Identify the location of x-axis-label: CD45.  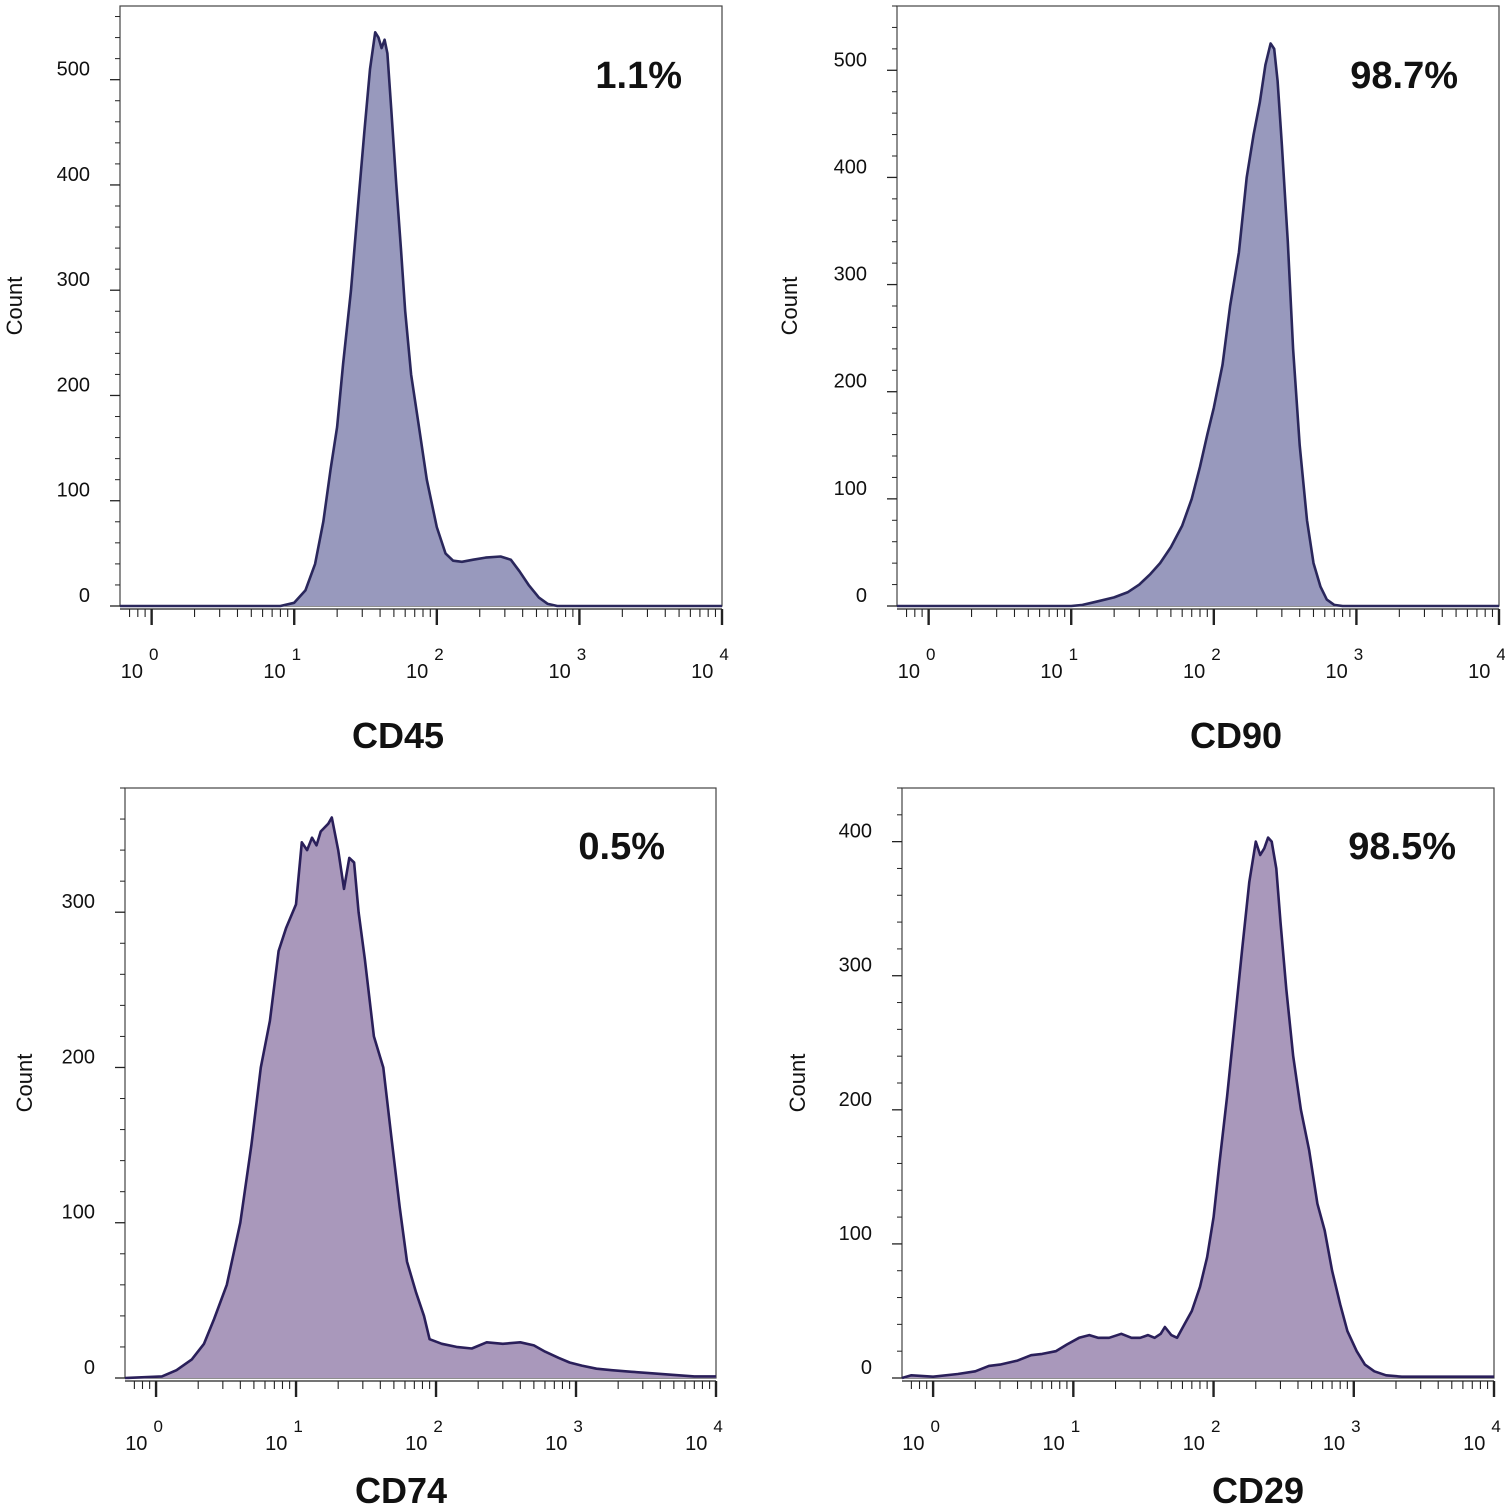
(398, 735).